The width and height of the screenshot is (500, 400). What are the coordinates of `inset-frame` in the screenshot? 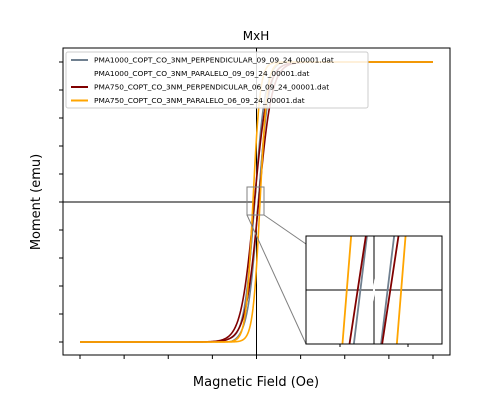 It's located at (374, 290).